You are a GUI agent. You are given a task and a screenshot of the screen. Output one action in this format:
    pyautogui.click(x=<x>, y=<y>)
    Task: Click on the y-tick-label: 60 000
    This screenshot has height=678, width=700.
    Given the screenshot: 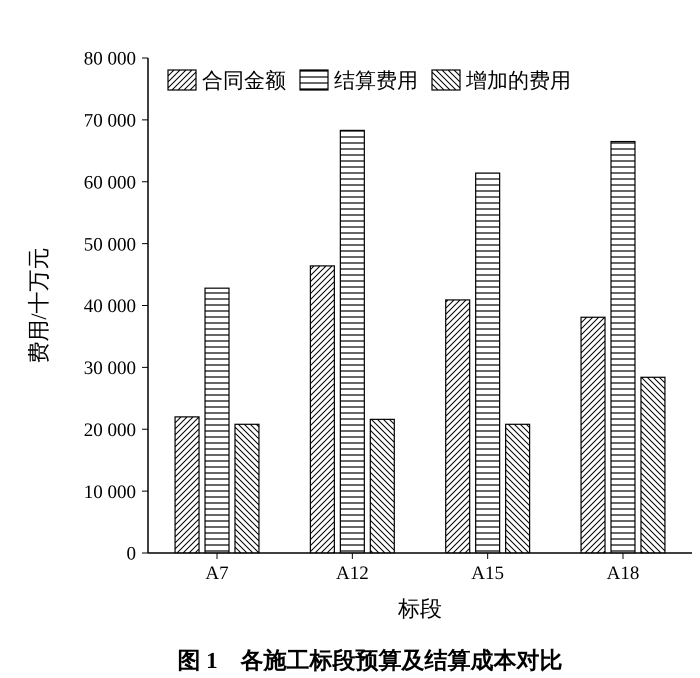 What is the action you would take?
    pyautogui.click(x=110, y=183)
    